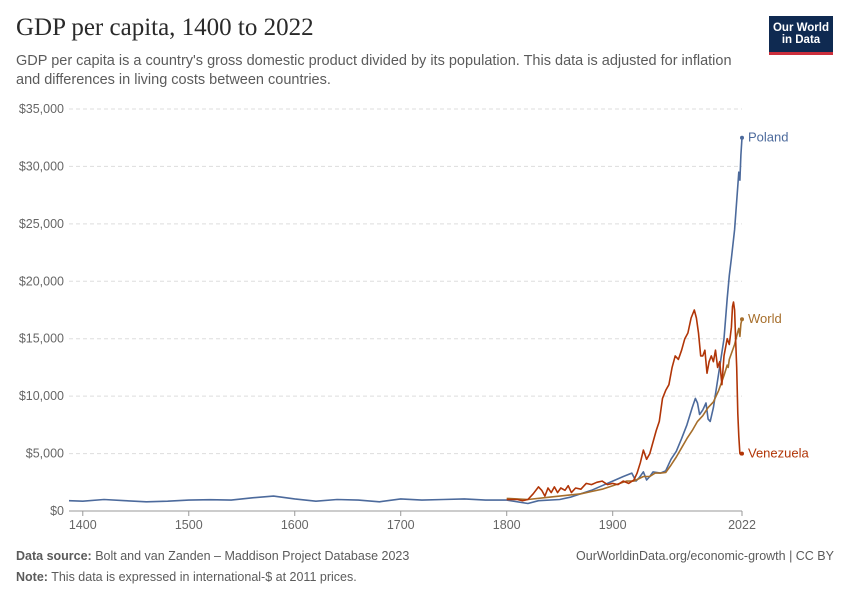 The image size is (850, 600). I want to click on x-tick-label: 1800, so click(507, 525).